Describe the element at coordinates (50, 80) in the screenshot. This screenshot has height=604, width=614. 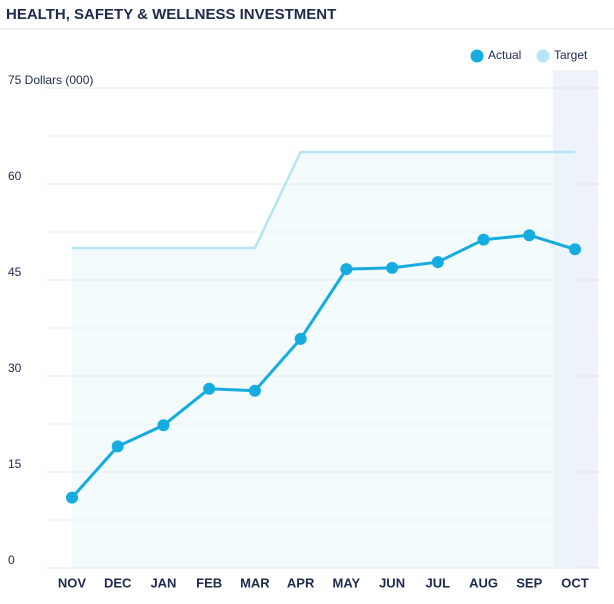
I see `y-tick-label: 75 Dollars (000)` at that location.